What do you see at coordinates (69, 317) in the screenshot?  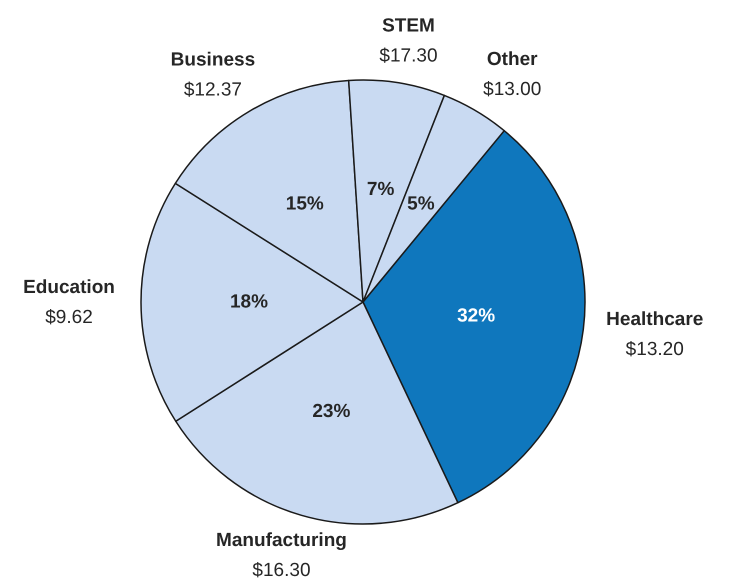 I see `text: $9.62` at bounding box center [69, 317].